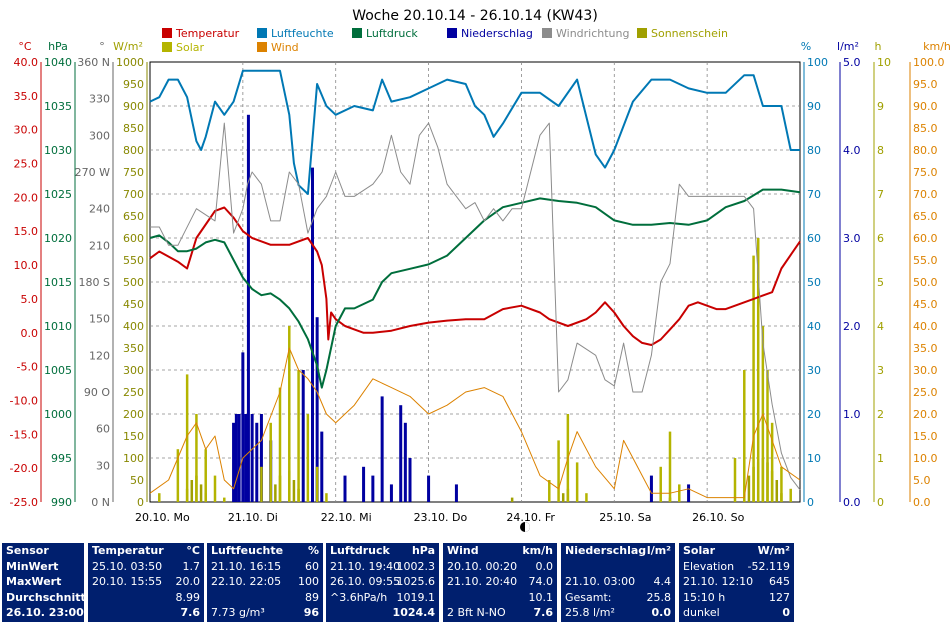 This screenshot has width=950, height=625. I want to click on rain-max-value: 4.4, so click(662, 582).